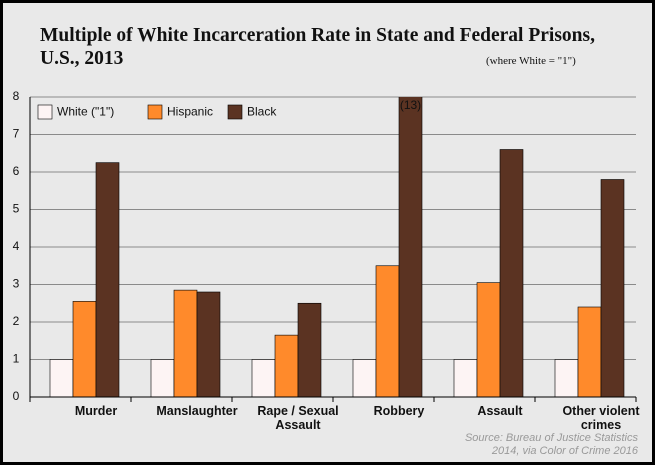  I want to click on y-tick-label: 5, so click(16, 209).